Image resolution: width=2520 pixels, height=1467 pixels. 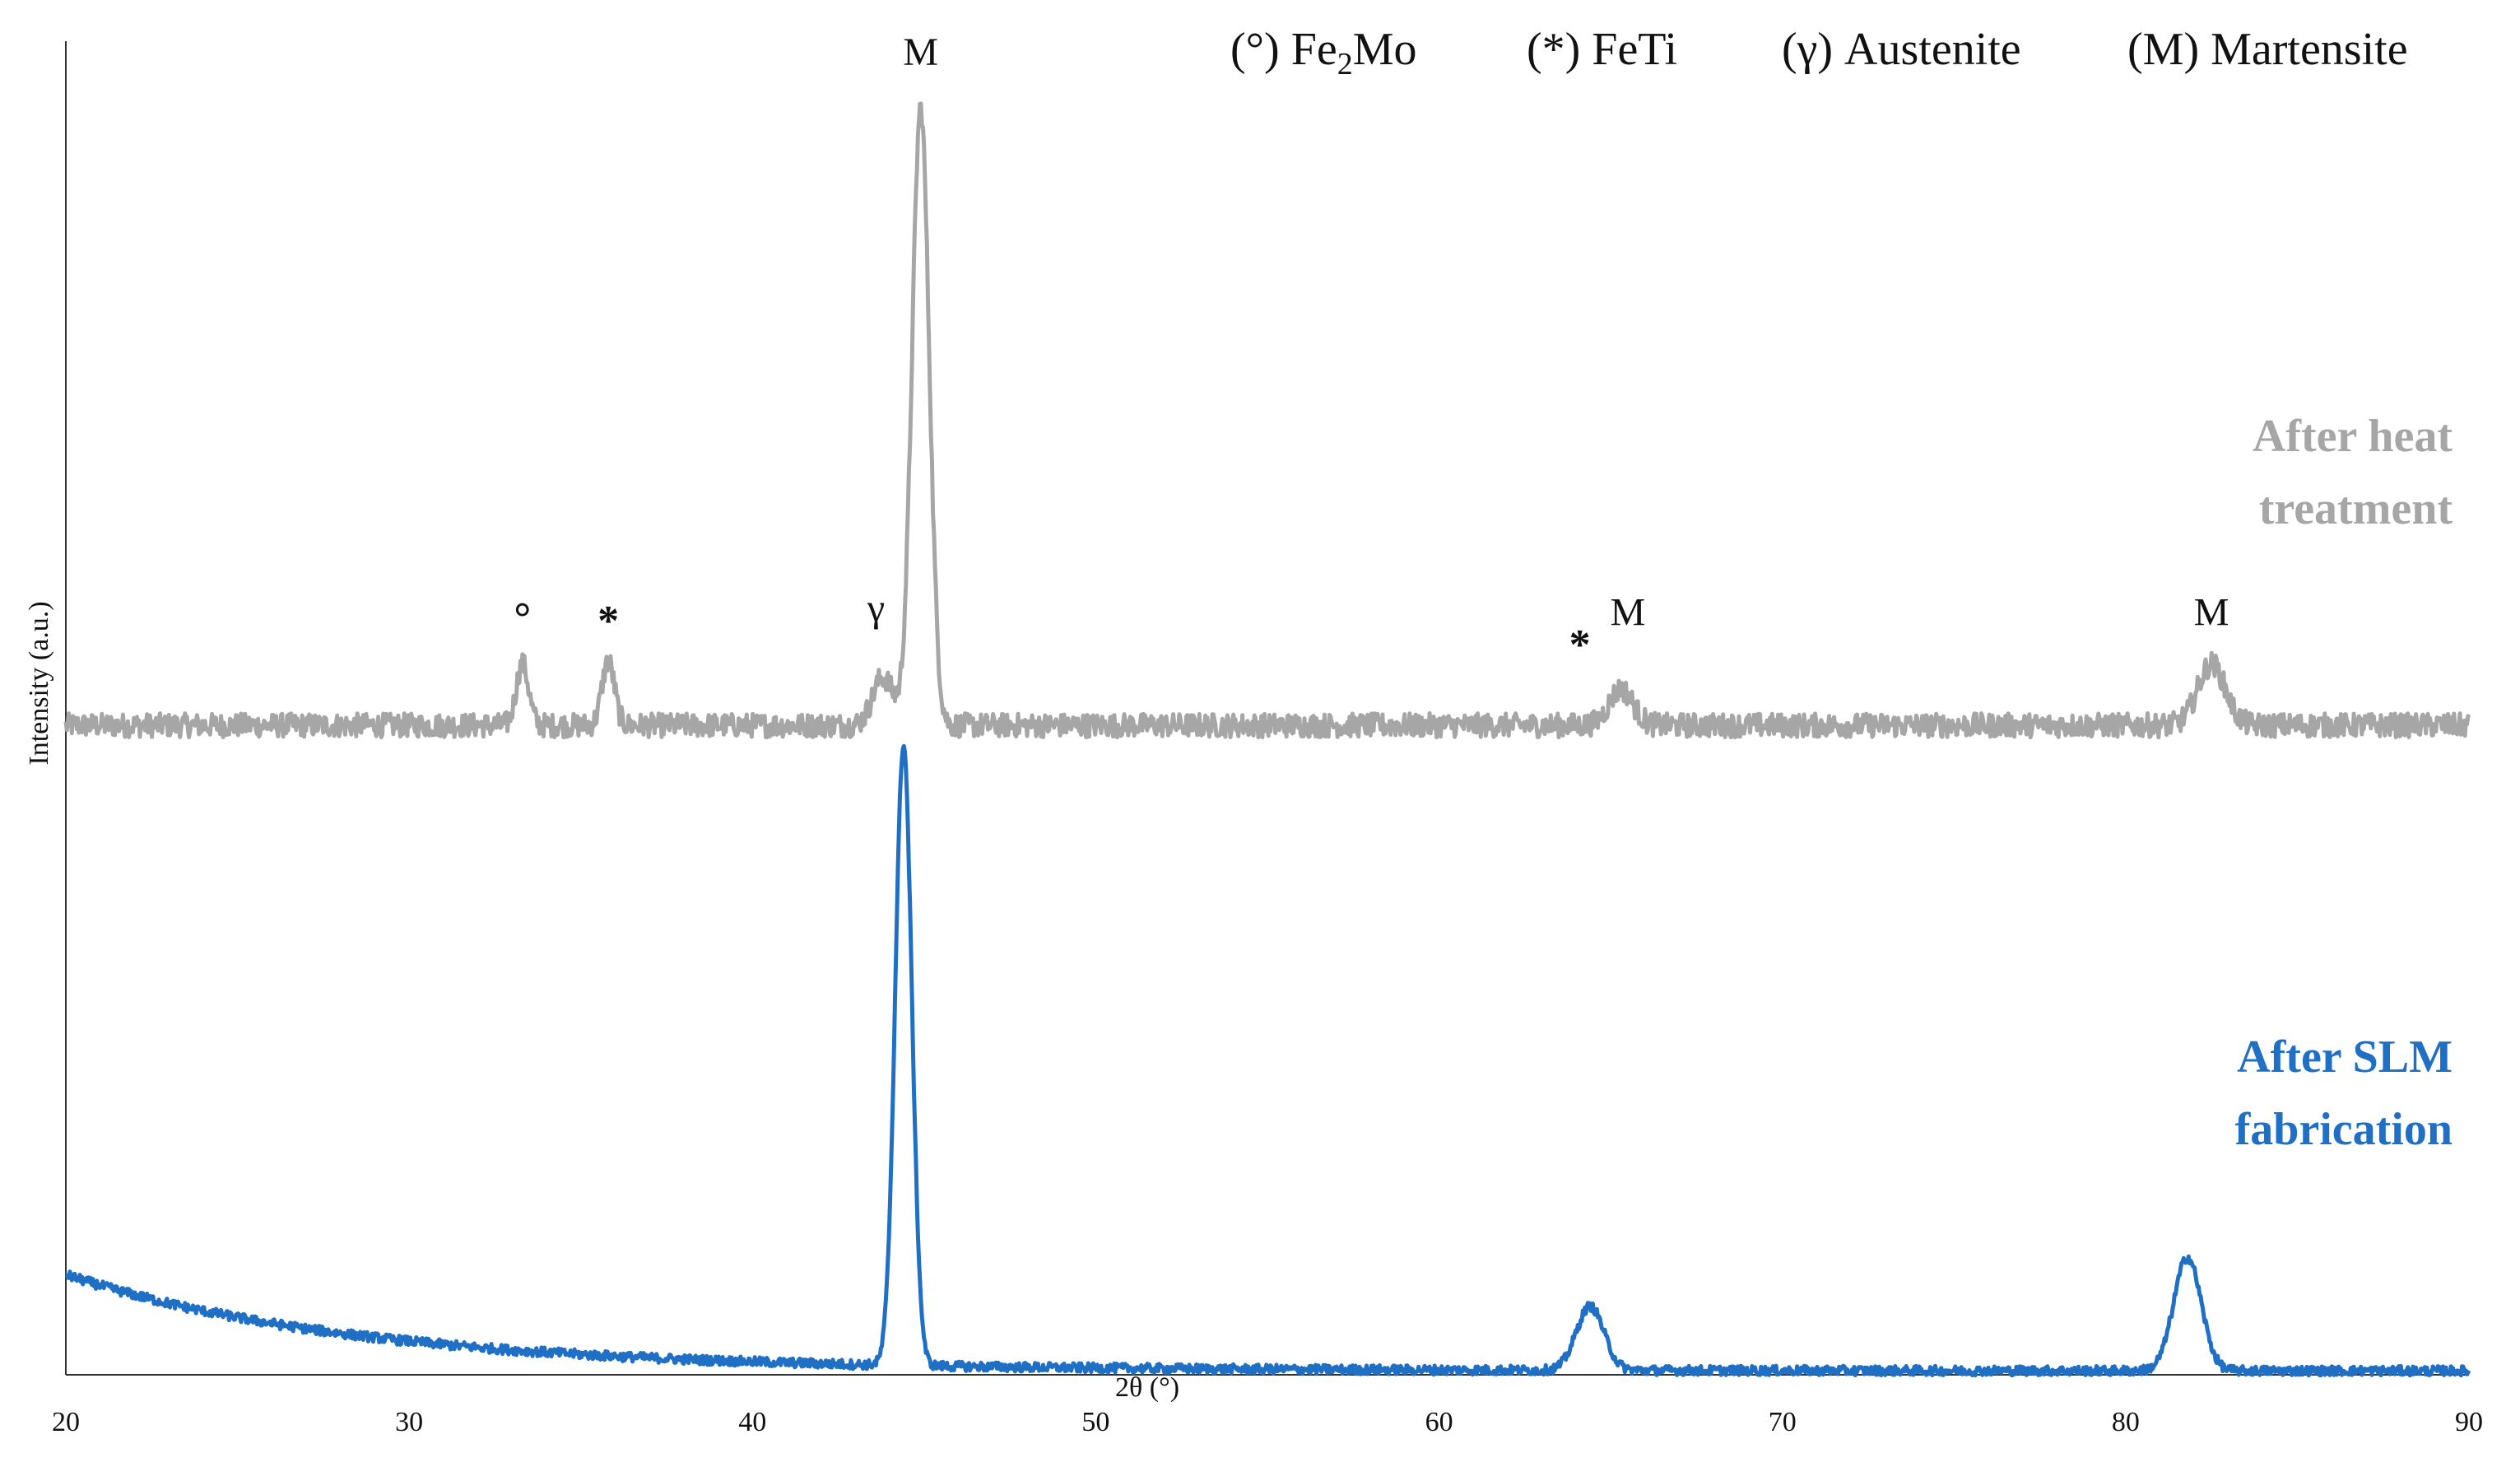 I want to click on x-tick-label: 90, so click(x=2469, y=1422).